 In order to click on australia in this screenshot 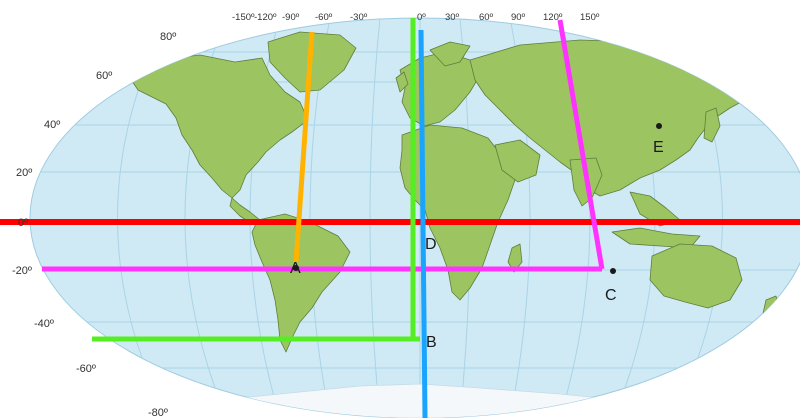, I will do `click(696, 276)`.